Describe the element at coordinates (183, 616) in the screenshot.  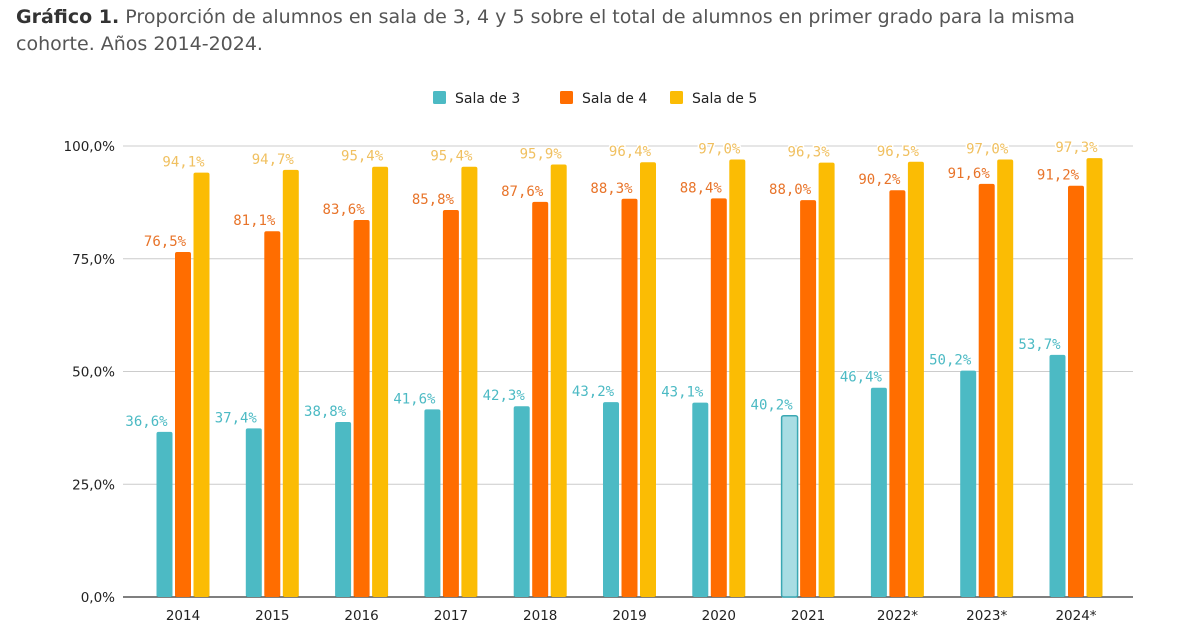
I see `x-tick-label: 2014` at that location.